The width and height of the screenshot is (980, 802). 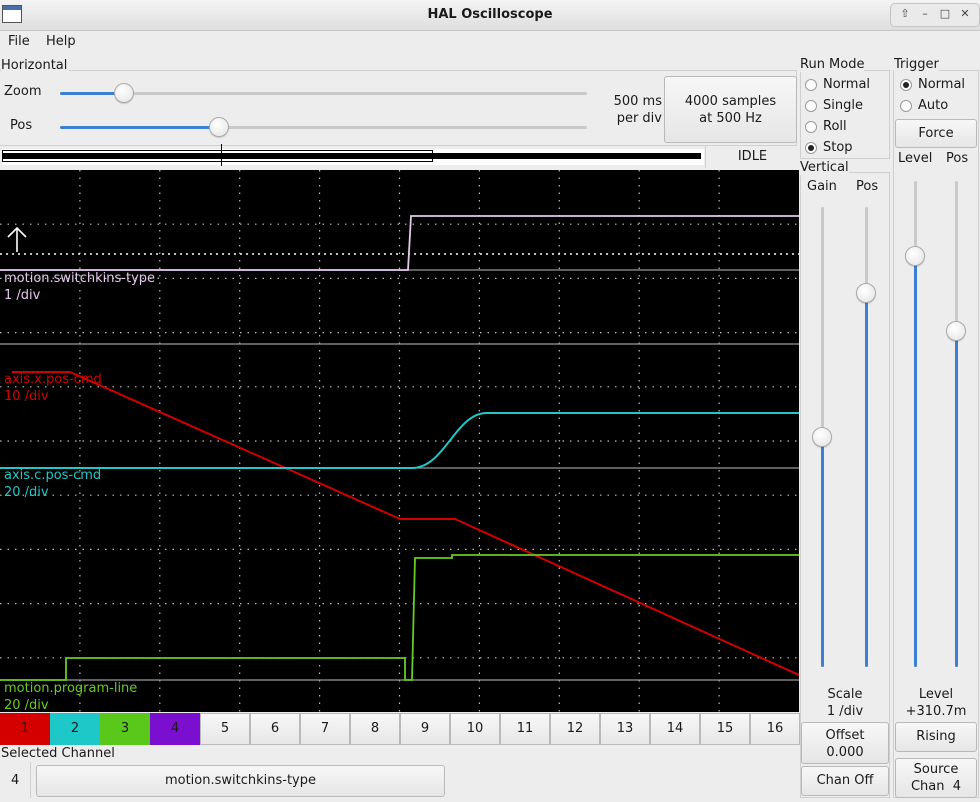 What do you see at coordinates (675, 729) in the screenshot?
I see `channel-button-14: 14` at bounding box center [675, 729].